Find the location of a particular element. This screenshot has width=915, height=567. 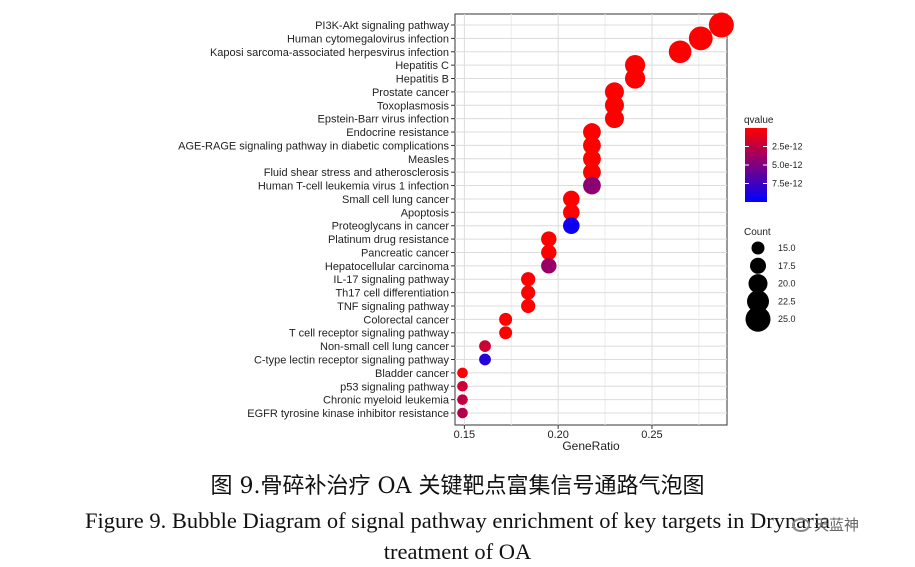

count-legend-label: 15.0 is located at coordinates (787, 248).